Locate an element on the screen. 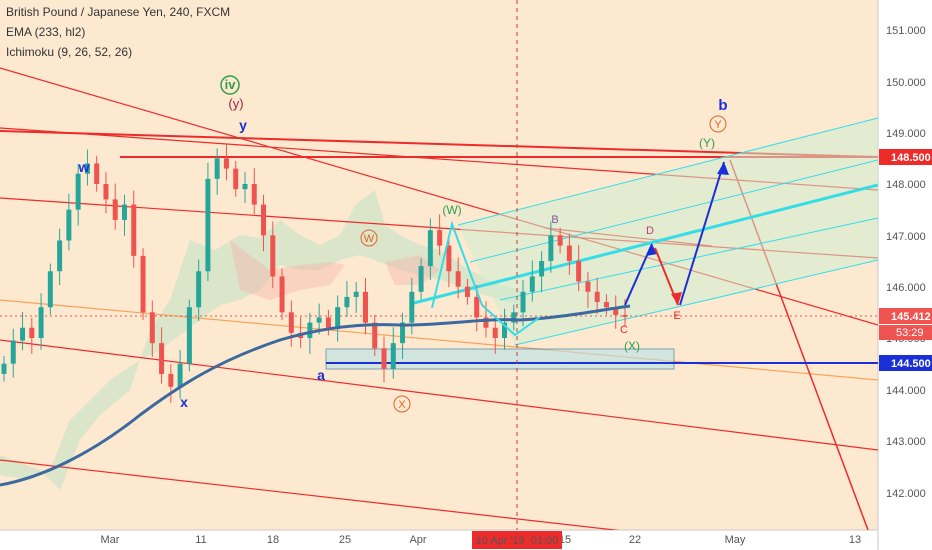 This screenshot has height=550, width=932. label-D: D is located at coordinates (650, 231).